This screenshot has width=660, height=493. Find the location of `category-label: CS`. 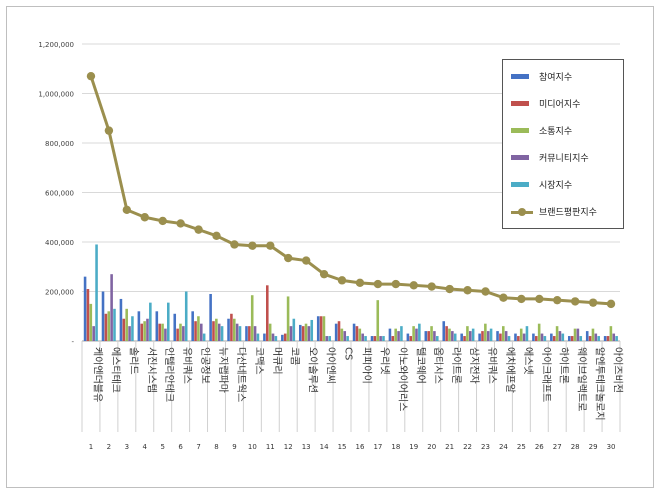

category-label: CS is located at coordinates (348, 353).